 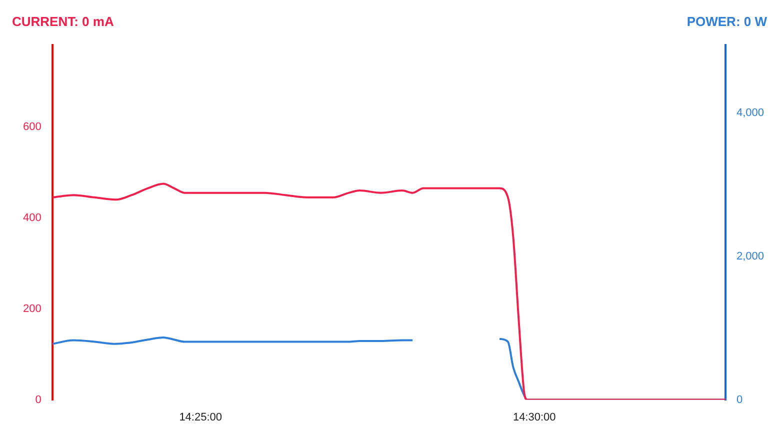 What do you see at coordinates (38, 400) in the screenshot?
I see `y-tick-label: 0` at bounding box center [38, 400].